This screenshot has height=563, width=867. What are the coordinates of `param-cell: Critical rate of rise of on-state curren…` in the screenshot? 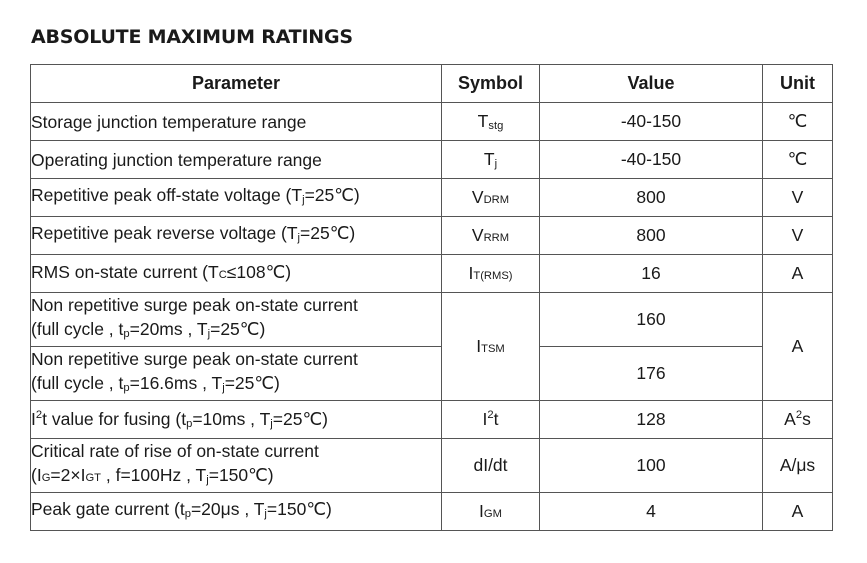 It's located at (236, 465).